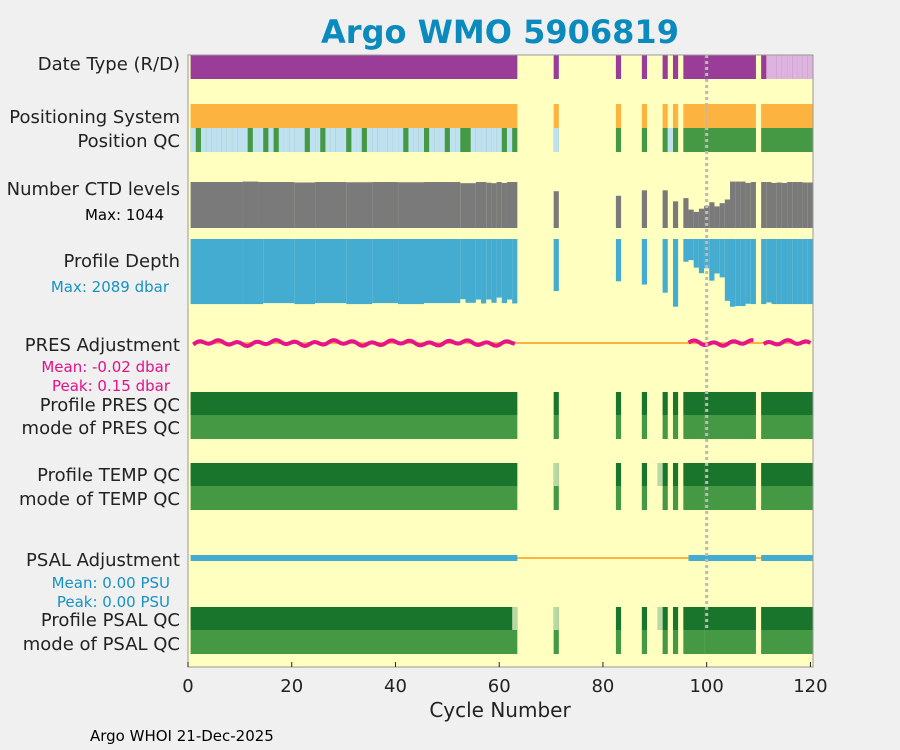  What do you see at coordinates (810, 686) in the screenshot?
I see `x-tick-label: 120` at bounding box center [810, 686].